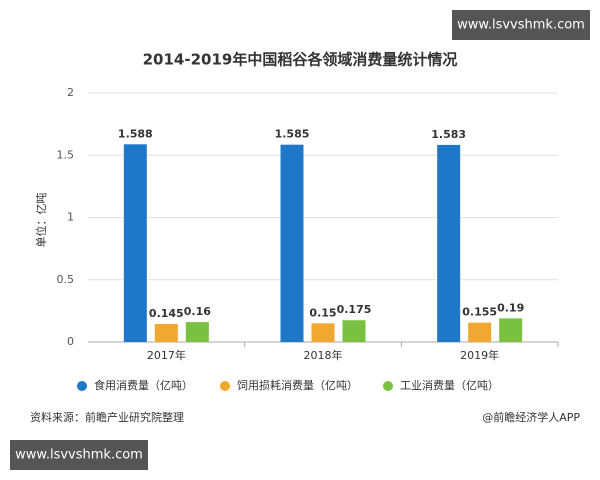  I want to click on y-tick-label: 0, so click(70, 341).